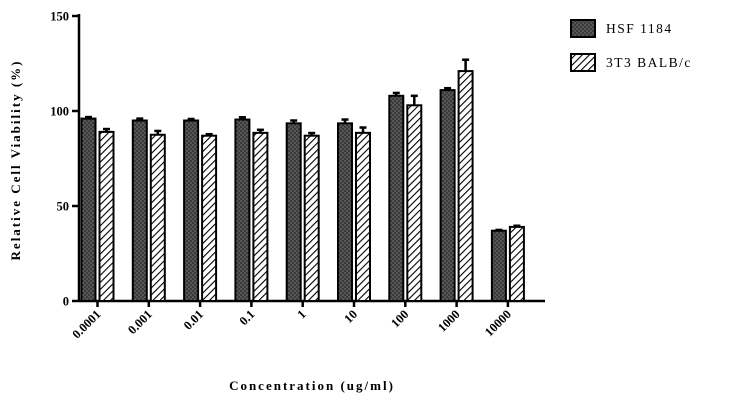 Image resolution: width=735 pixels, height=403 pixels. What do you see at coordinates (59, 17) in the screenshot?
I see `y-tick-label: 150` at bounding box center [59, 17].